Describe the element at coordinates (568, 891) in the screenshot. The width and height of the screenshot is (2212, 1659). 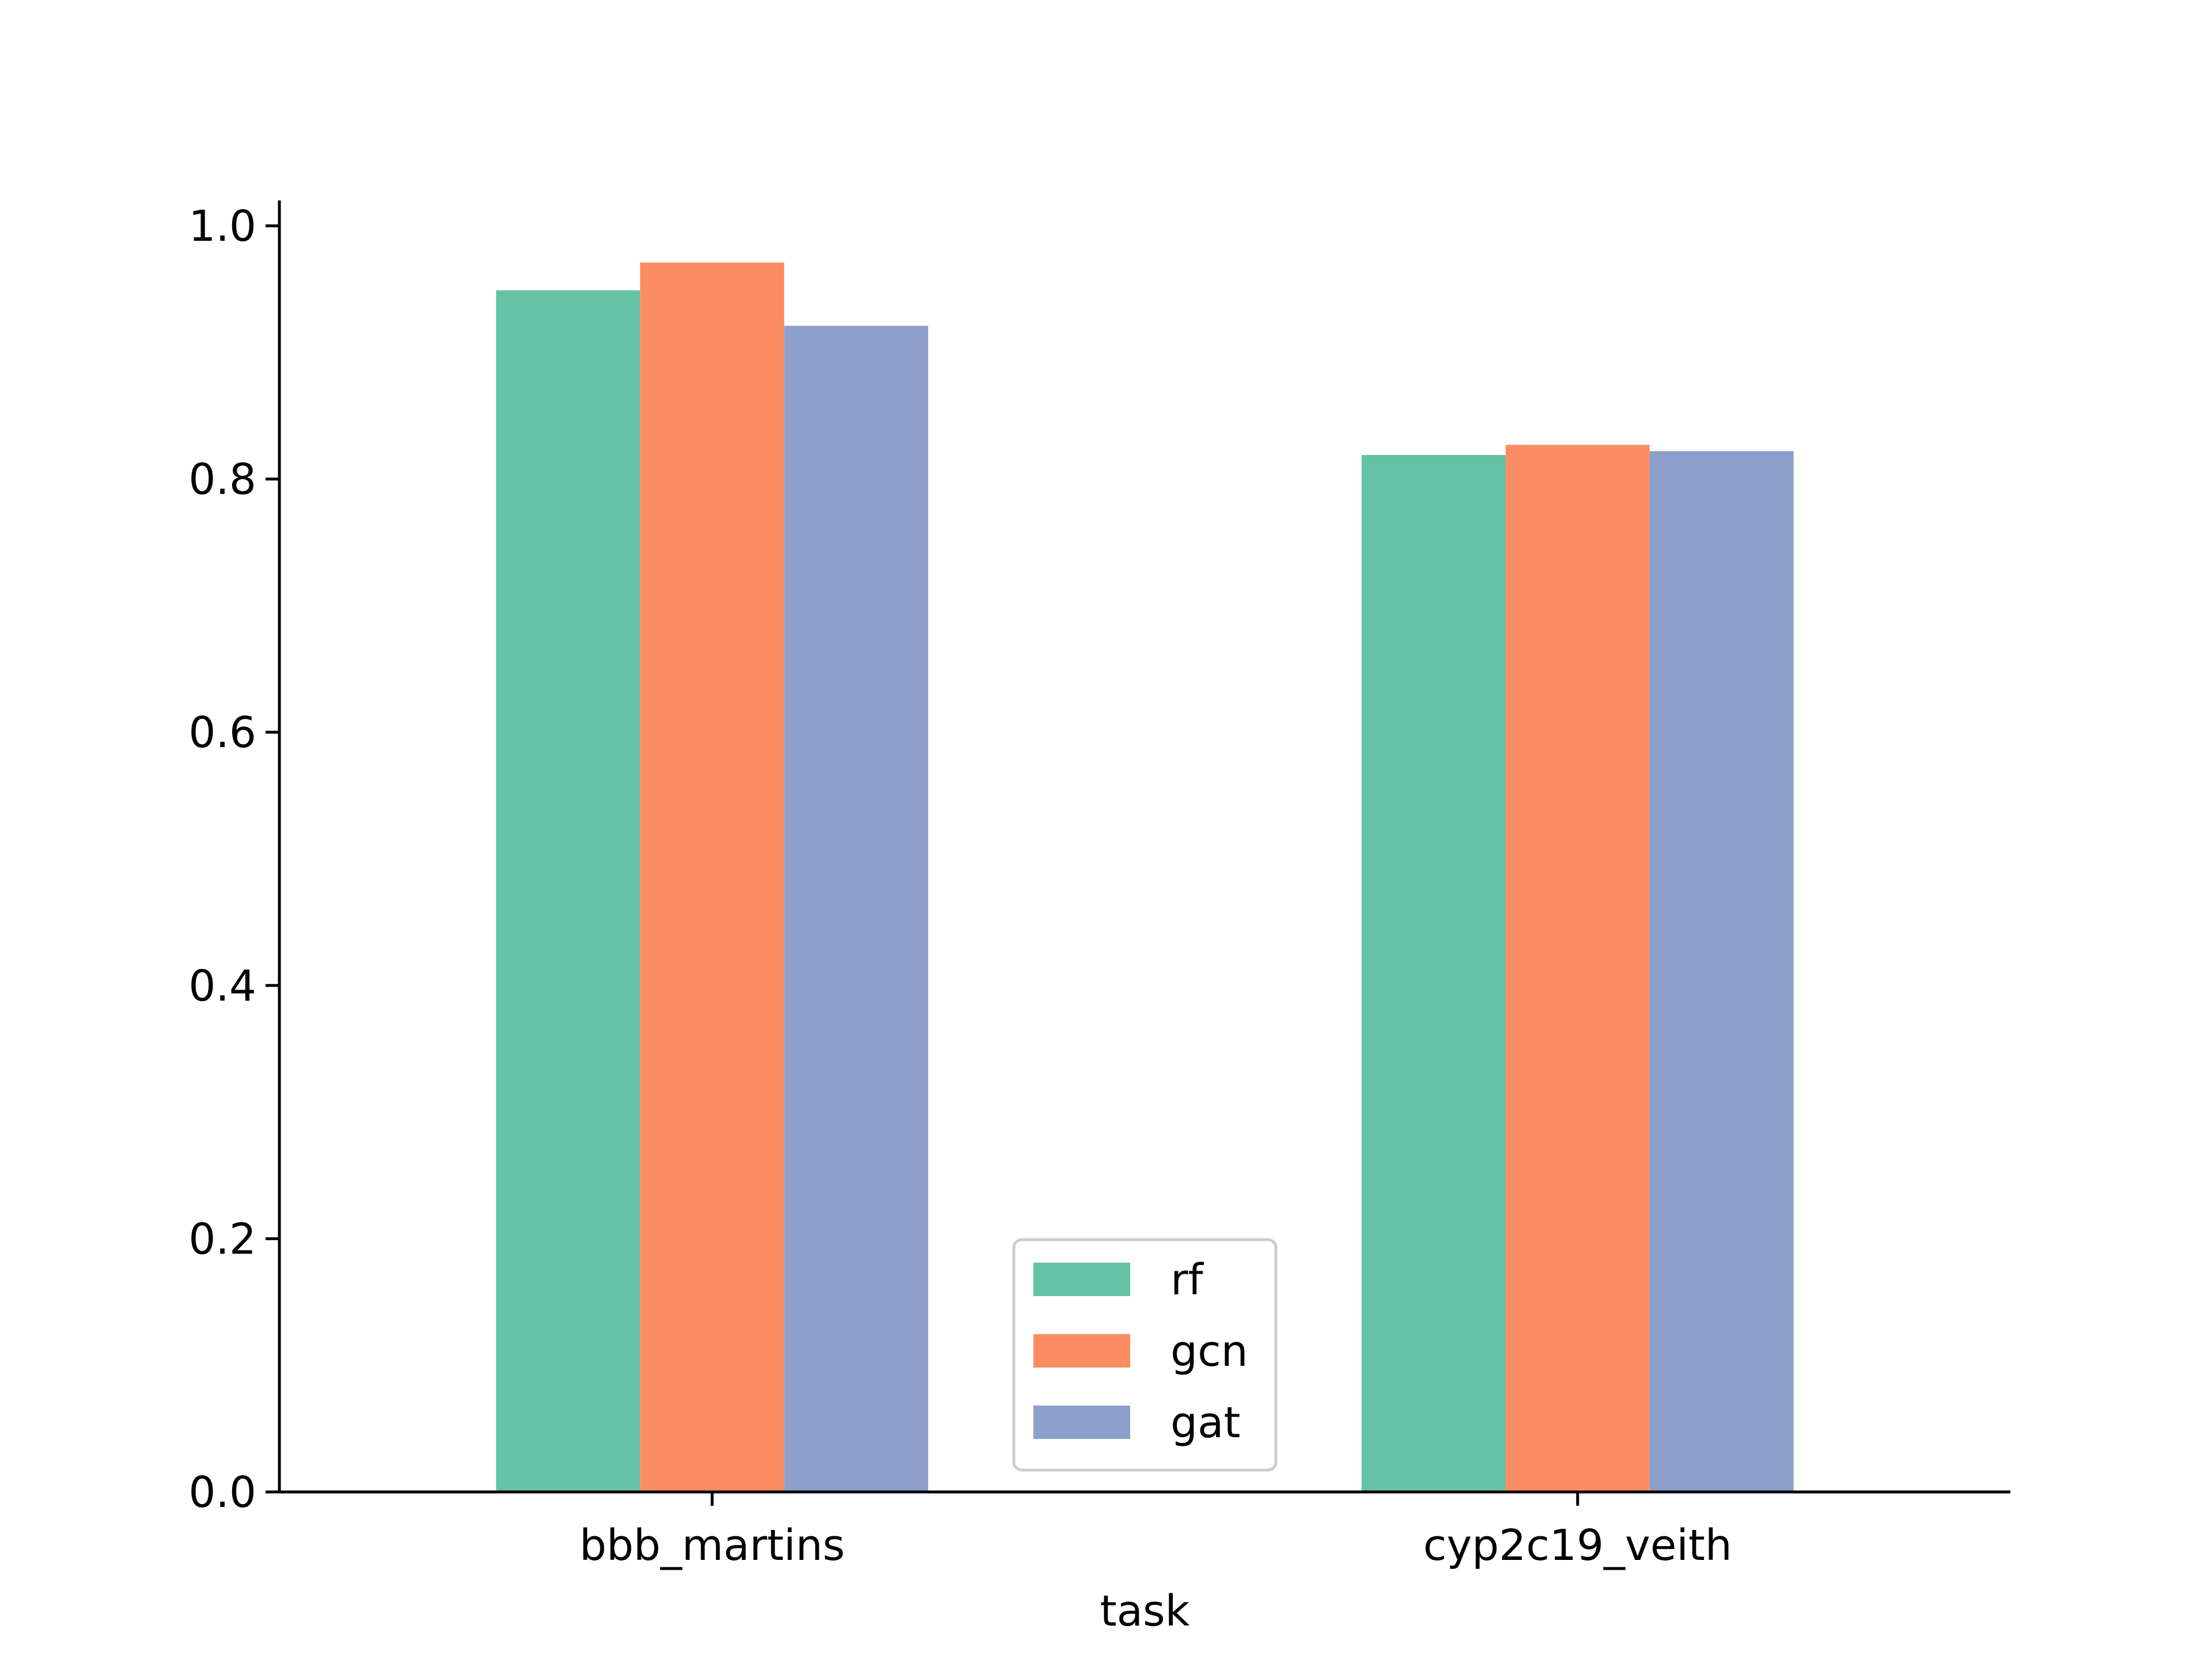
I see `bar-rf-bbb_martins` at that location.